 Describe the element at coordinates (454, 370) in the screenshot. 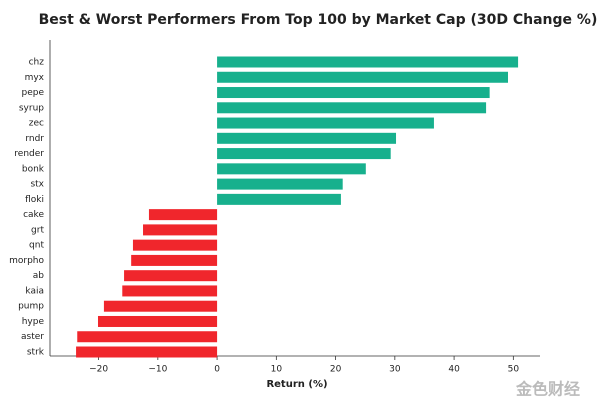

I see `x-tick-label: 40` at that location.